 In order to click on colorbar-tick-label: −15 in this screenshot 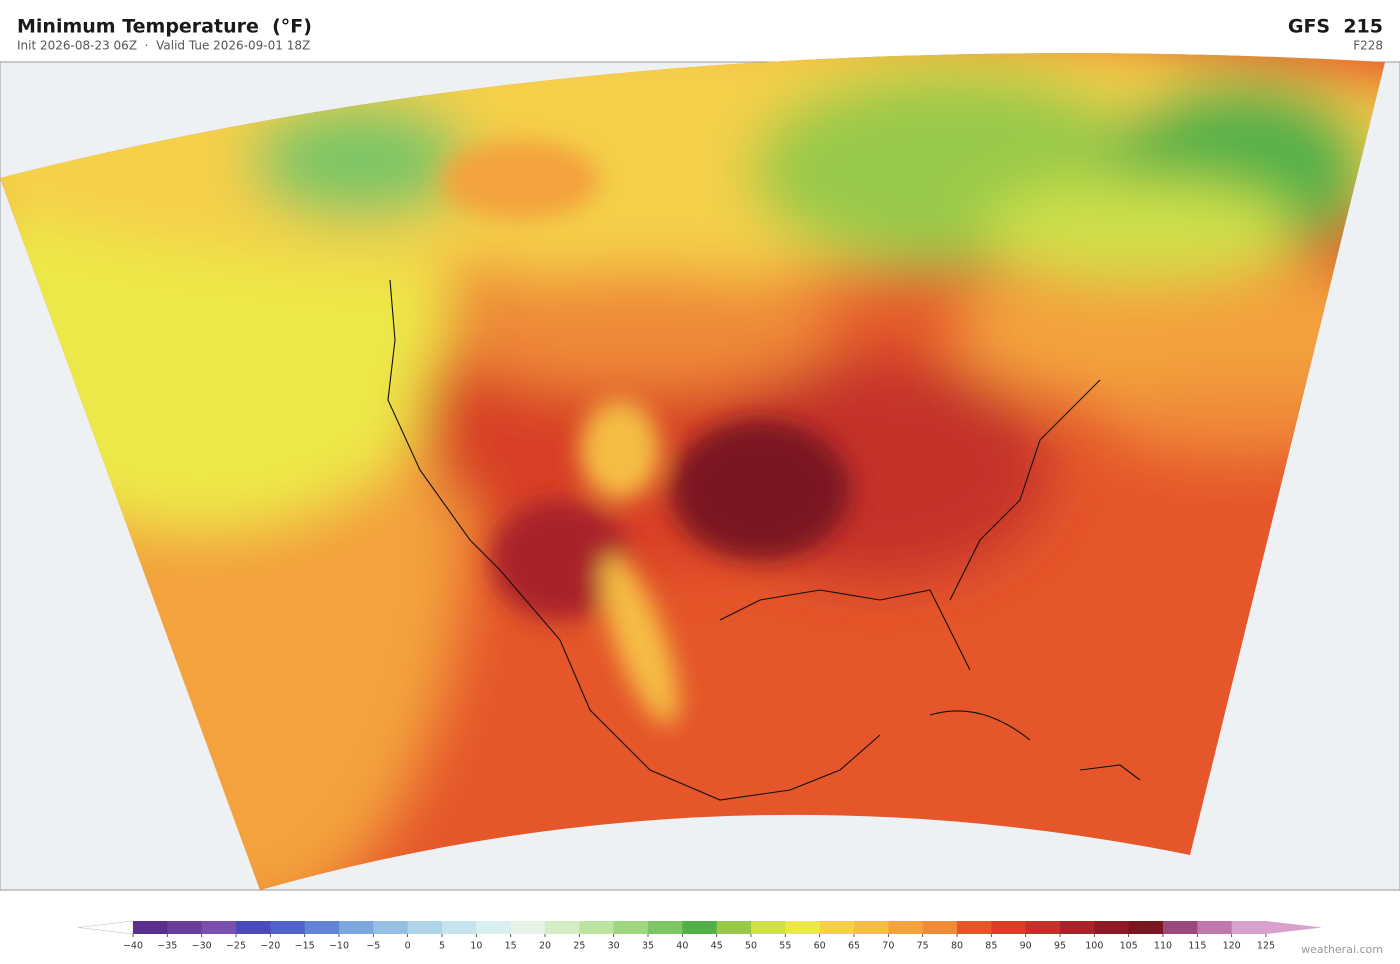, I will do `click(305, 946)`.